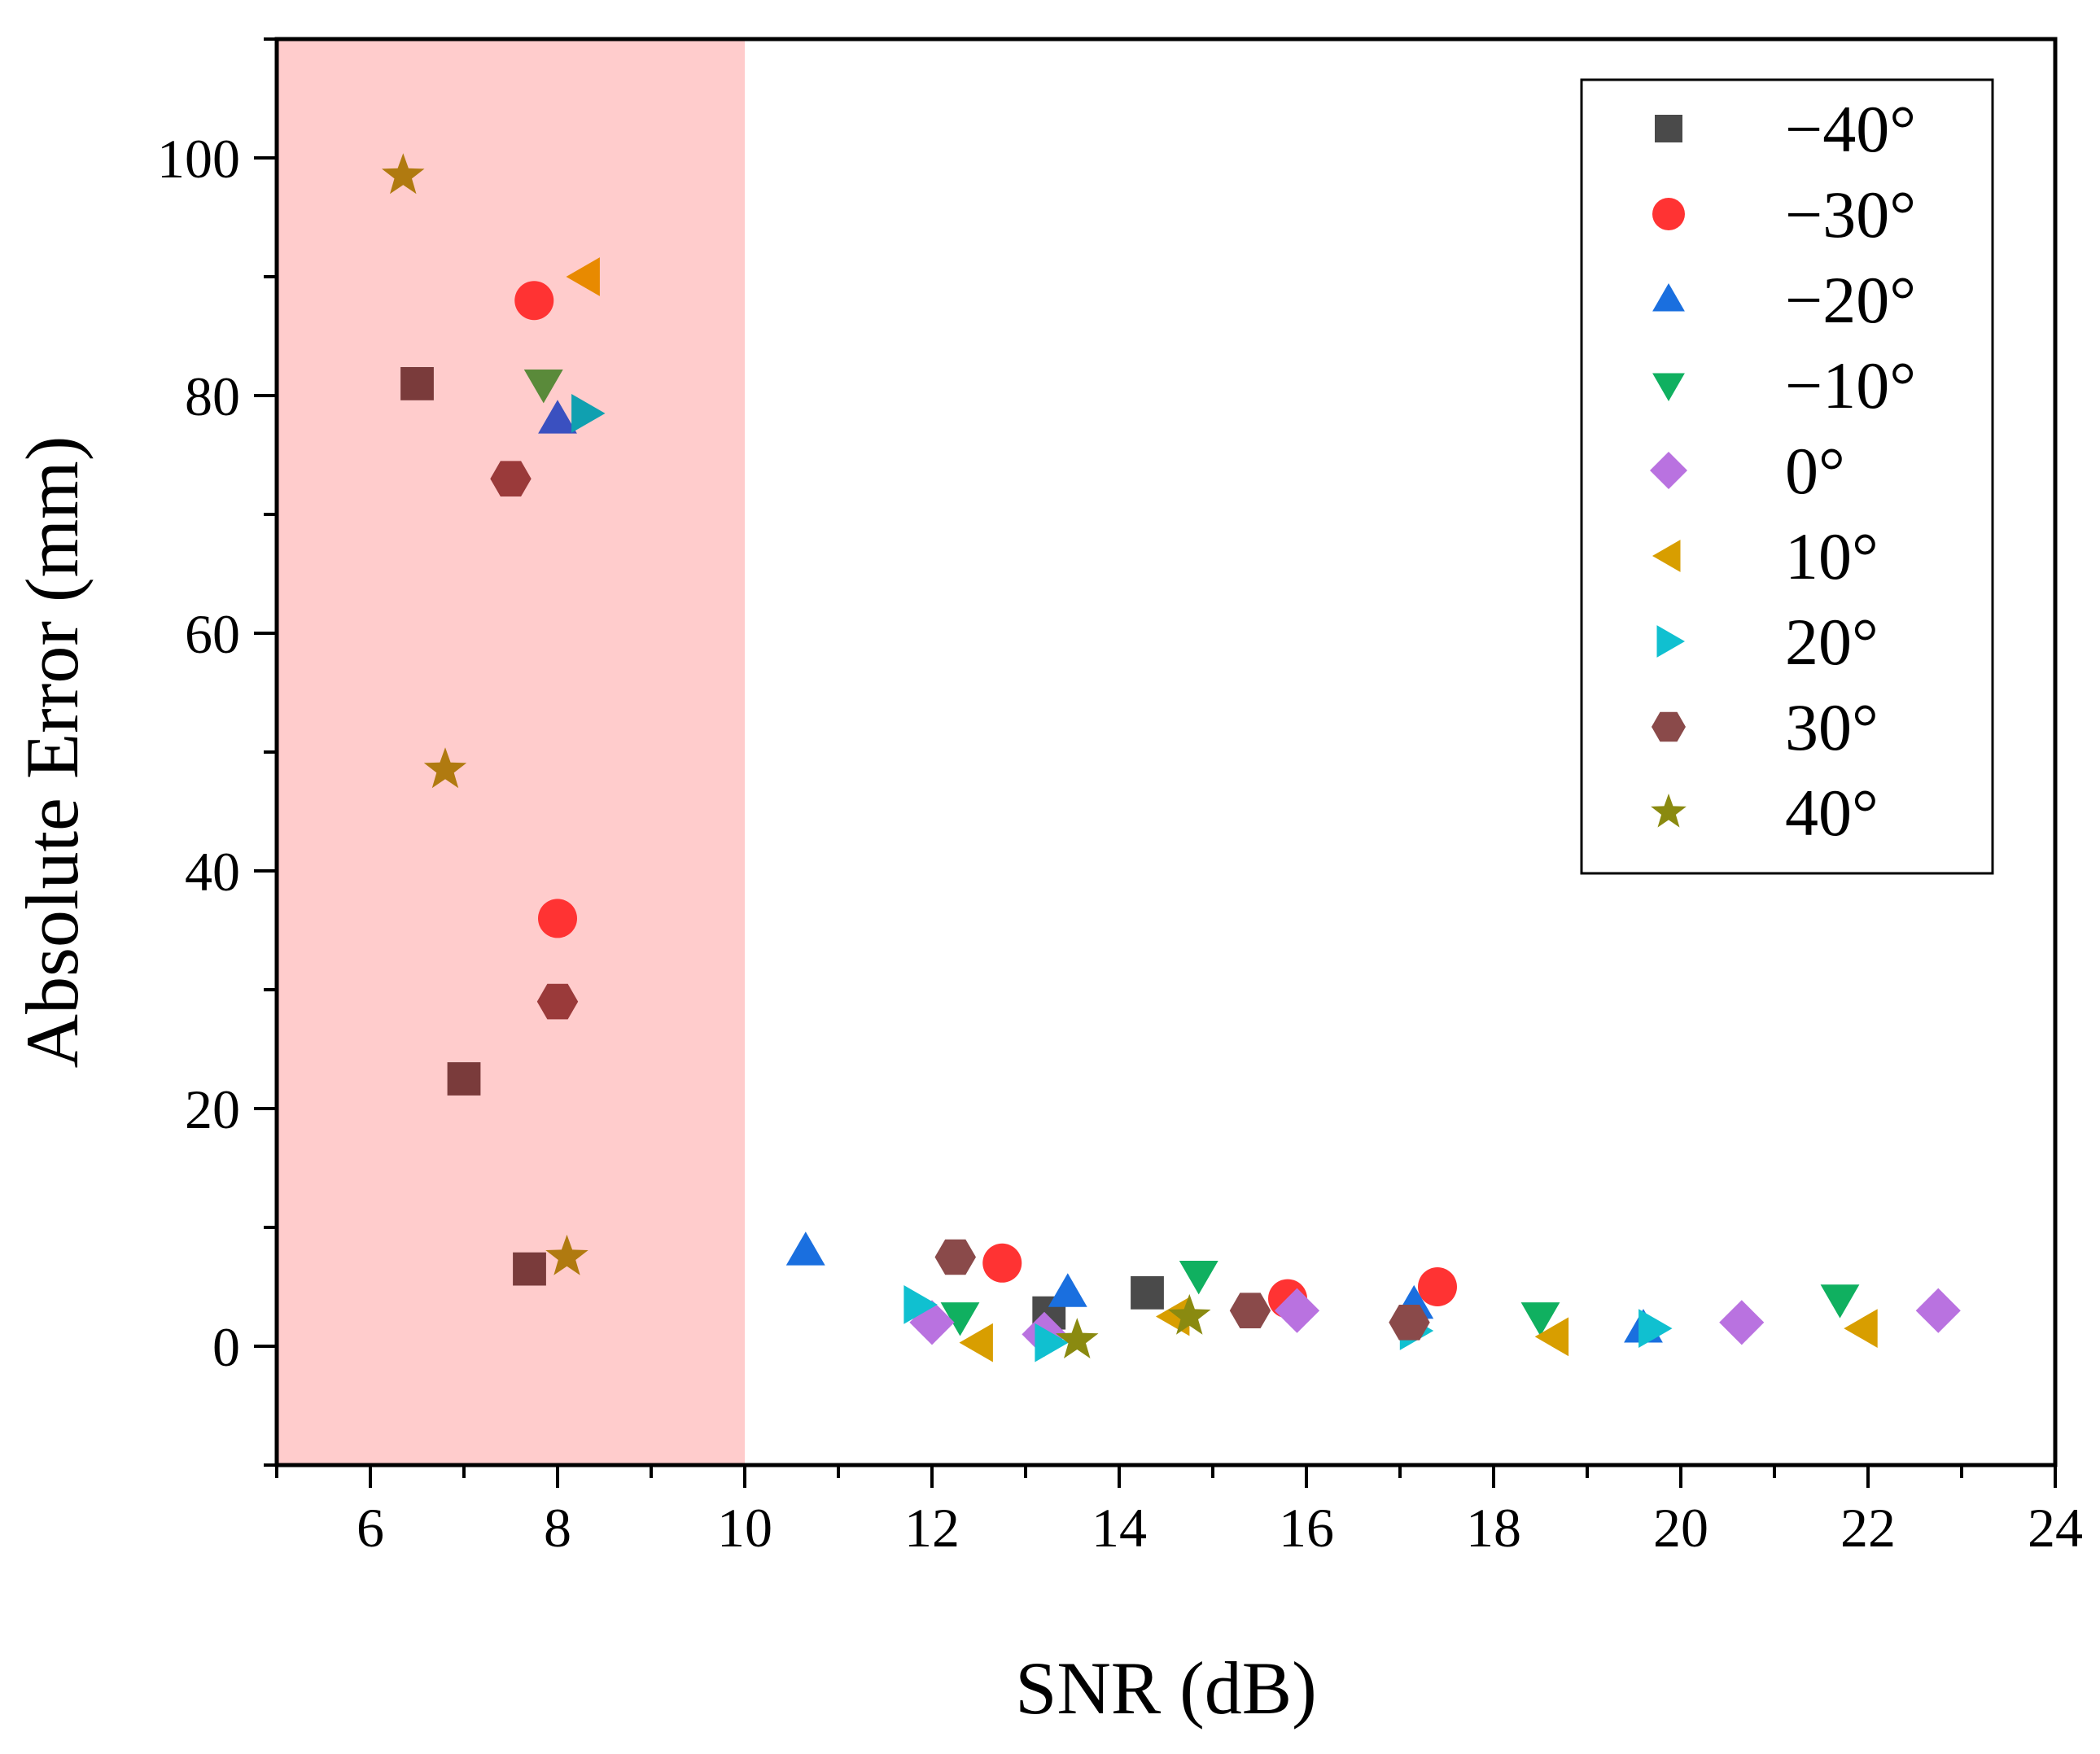 The width and height of the screenshot is (2100, 1754). I want to click on x-tick-label: 24, so click(2055, 1528).